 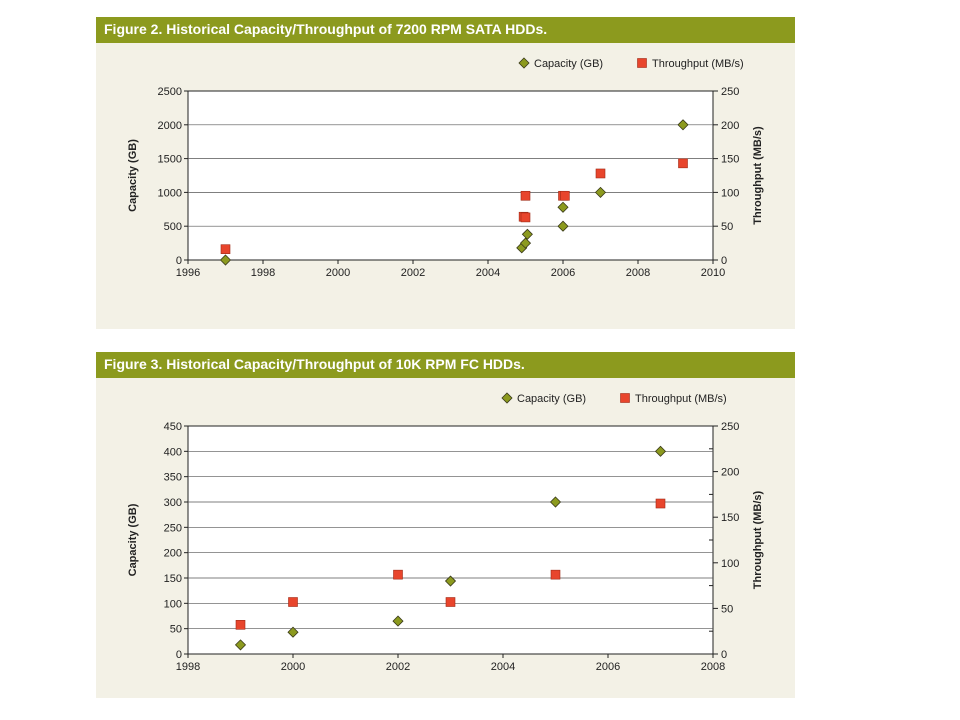 What do you see at coordinates (173, 579) in the screenshot?
I see `y-tick-label: 150` at bounding box center [173, 579].